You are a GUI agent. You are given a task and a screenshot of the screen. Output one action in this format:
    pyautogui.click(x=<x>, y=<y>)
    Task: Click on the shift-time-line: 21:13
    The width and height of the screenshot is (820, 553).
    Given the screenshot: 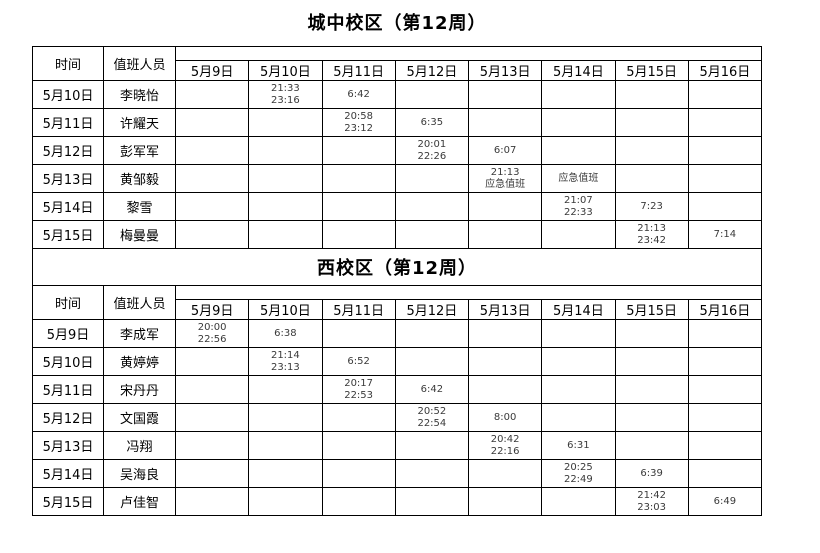 What is the action you would take?
    pyautogui.click(x=652, y=228)
    